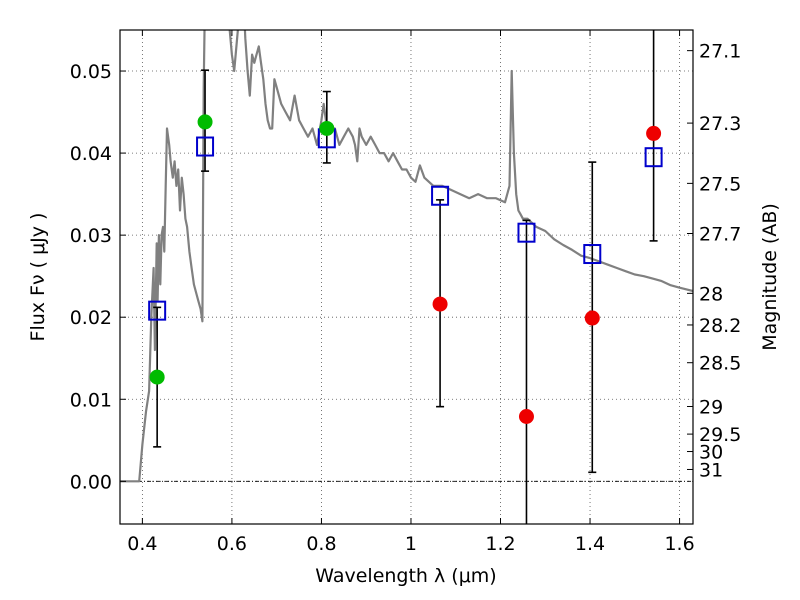 The image size is (800, 600). I want to click on right-tick-label: 31, so click(711, 470).